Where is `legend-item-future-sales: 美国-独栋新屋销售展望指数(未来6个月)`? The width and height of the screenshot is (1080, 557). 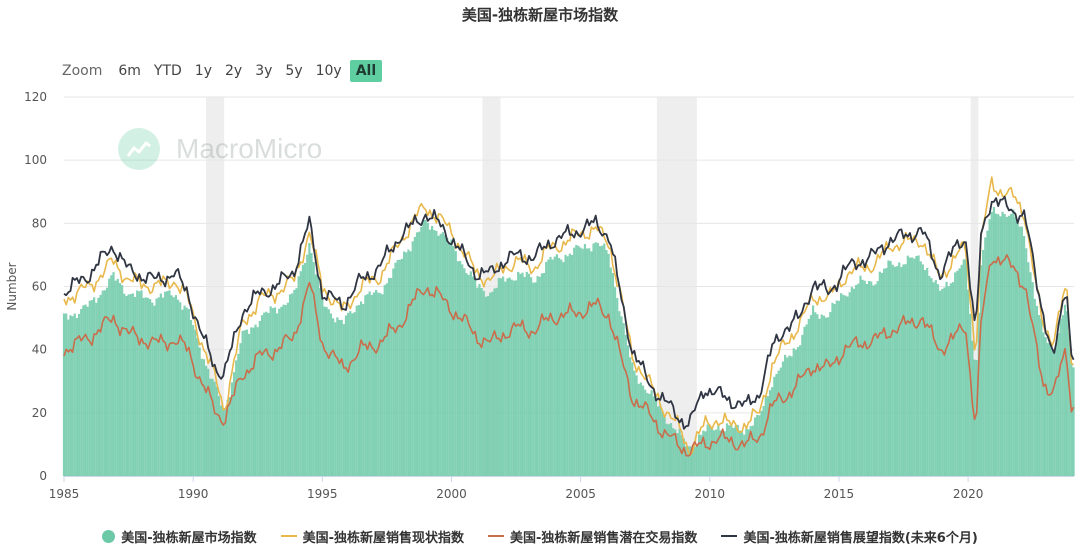
legend-item-future-sales: 美国-独栋新屋销售展望指数(未来6个月) is located at coordinates (849, 536).